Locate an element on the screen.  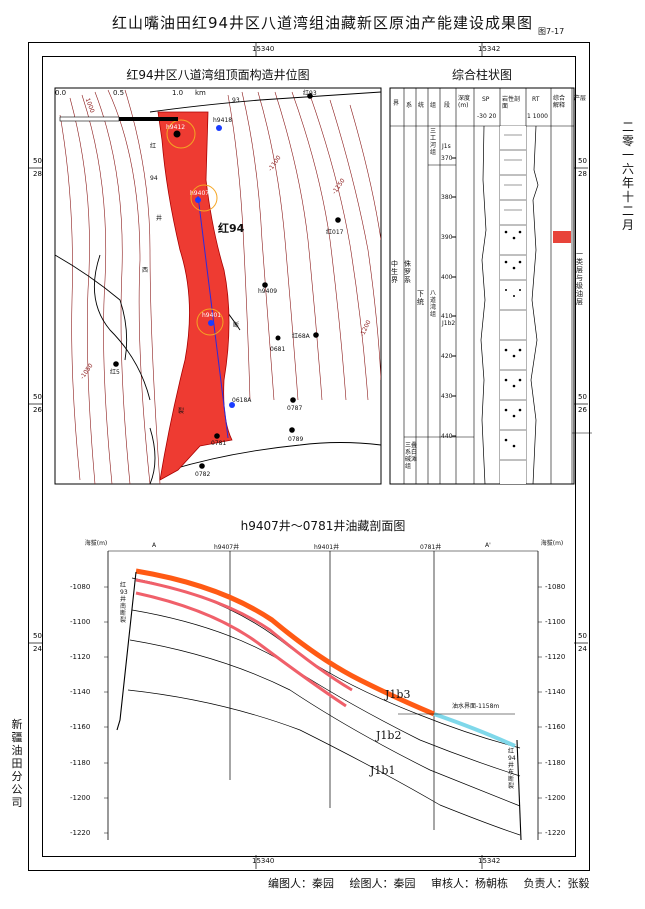
oil-zone-marker is located at coordinates (562, 237).